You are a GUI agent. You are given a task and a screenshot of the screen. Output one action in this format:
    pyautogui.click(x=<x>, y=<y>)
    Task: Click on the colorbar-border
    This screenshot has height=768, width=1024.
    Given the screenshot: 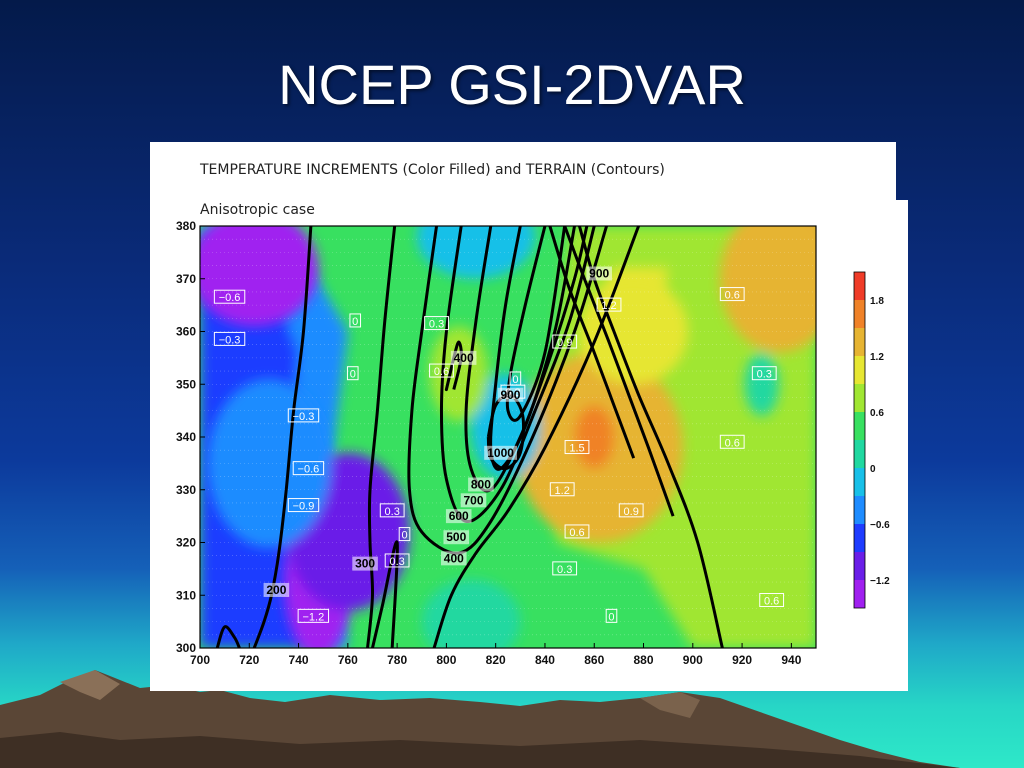 What is the action you would take?
    pyautogui.click(x=859, y=440)
    